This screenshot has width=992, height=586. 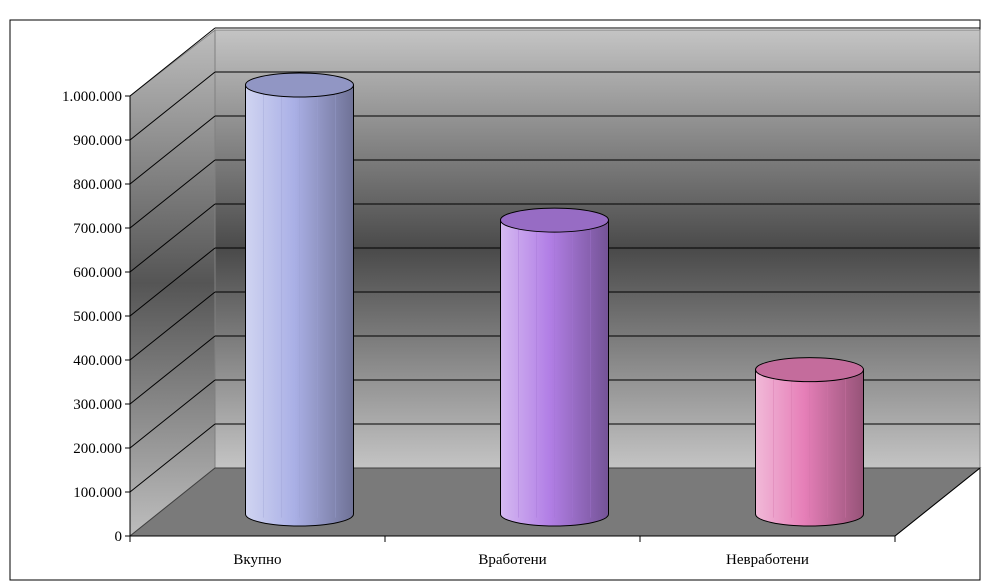 What do you see at coordinates (97, 317) in the screenshot?
I see `y-tick-label: 500.000` at bounding box center [97, 317].